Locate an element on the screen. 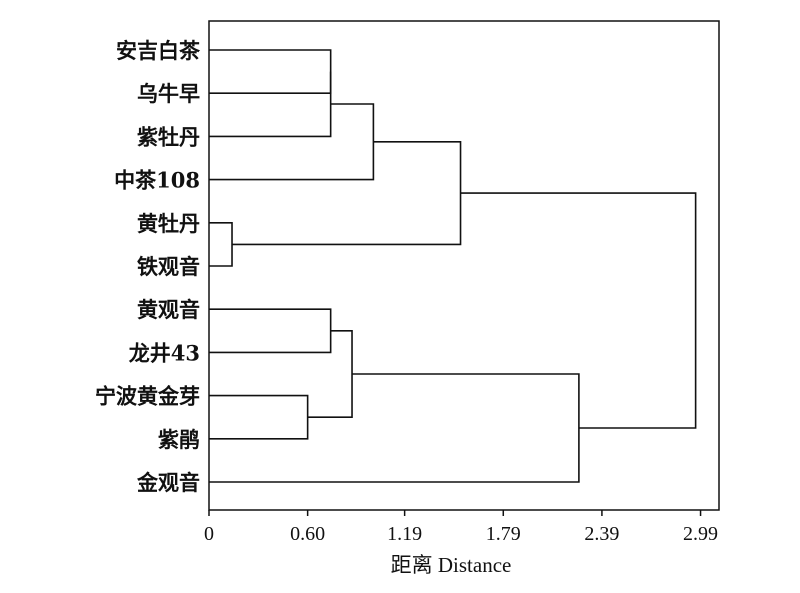  leaf-label: 金观音 is located at coordinates (168, 482).